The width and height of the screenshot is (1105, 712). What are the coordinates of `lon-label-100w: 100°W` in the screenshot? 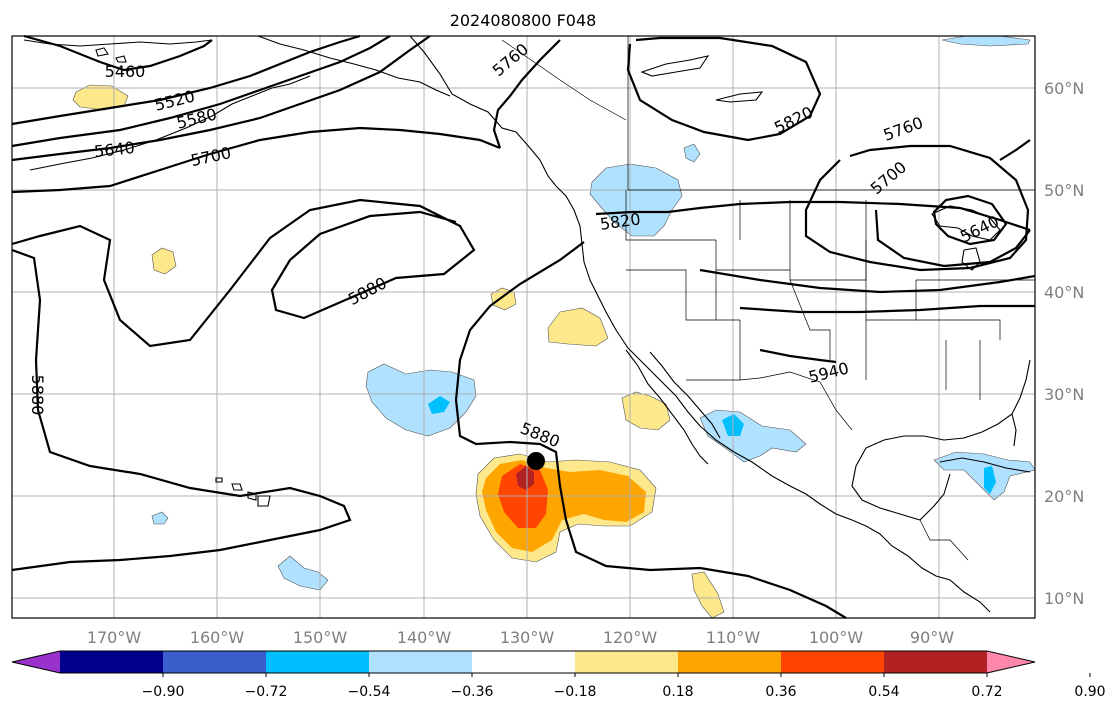 It's located at (836, 637).